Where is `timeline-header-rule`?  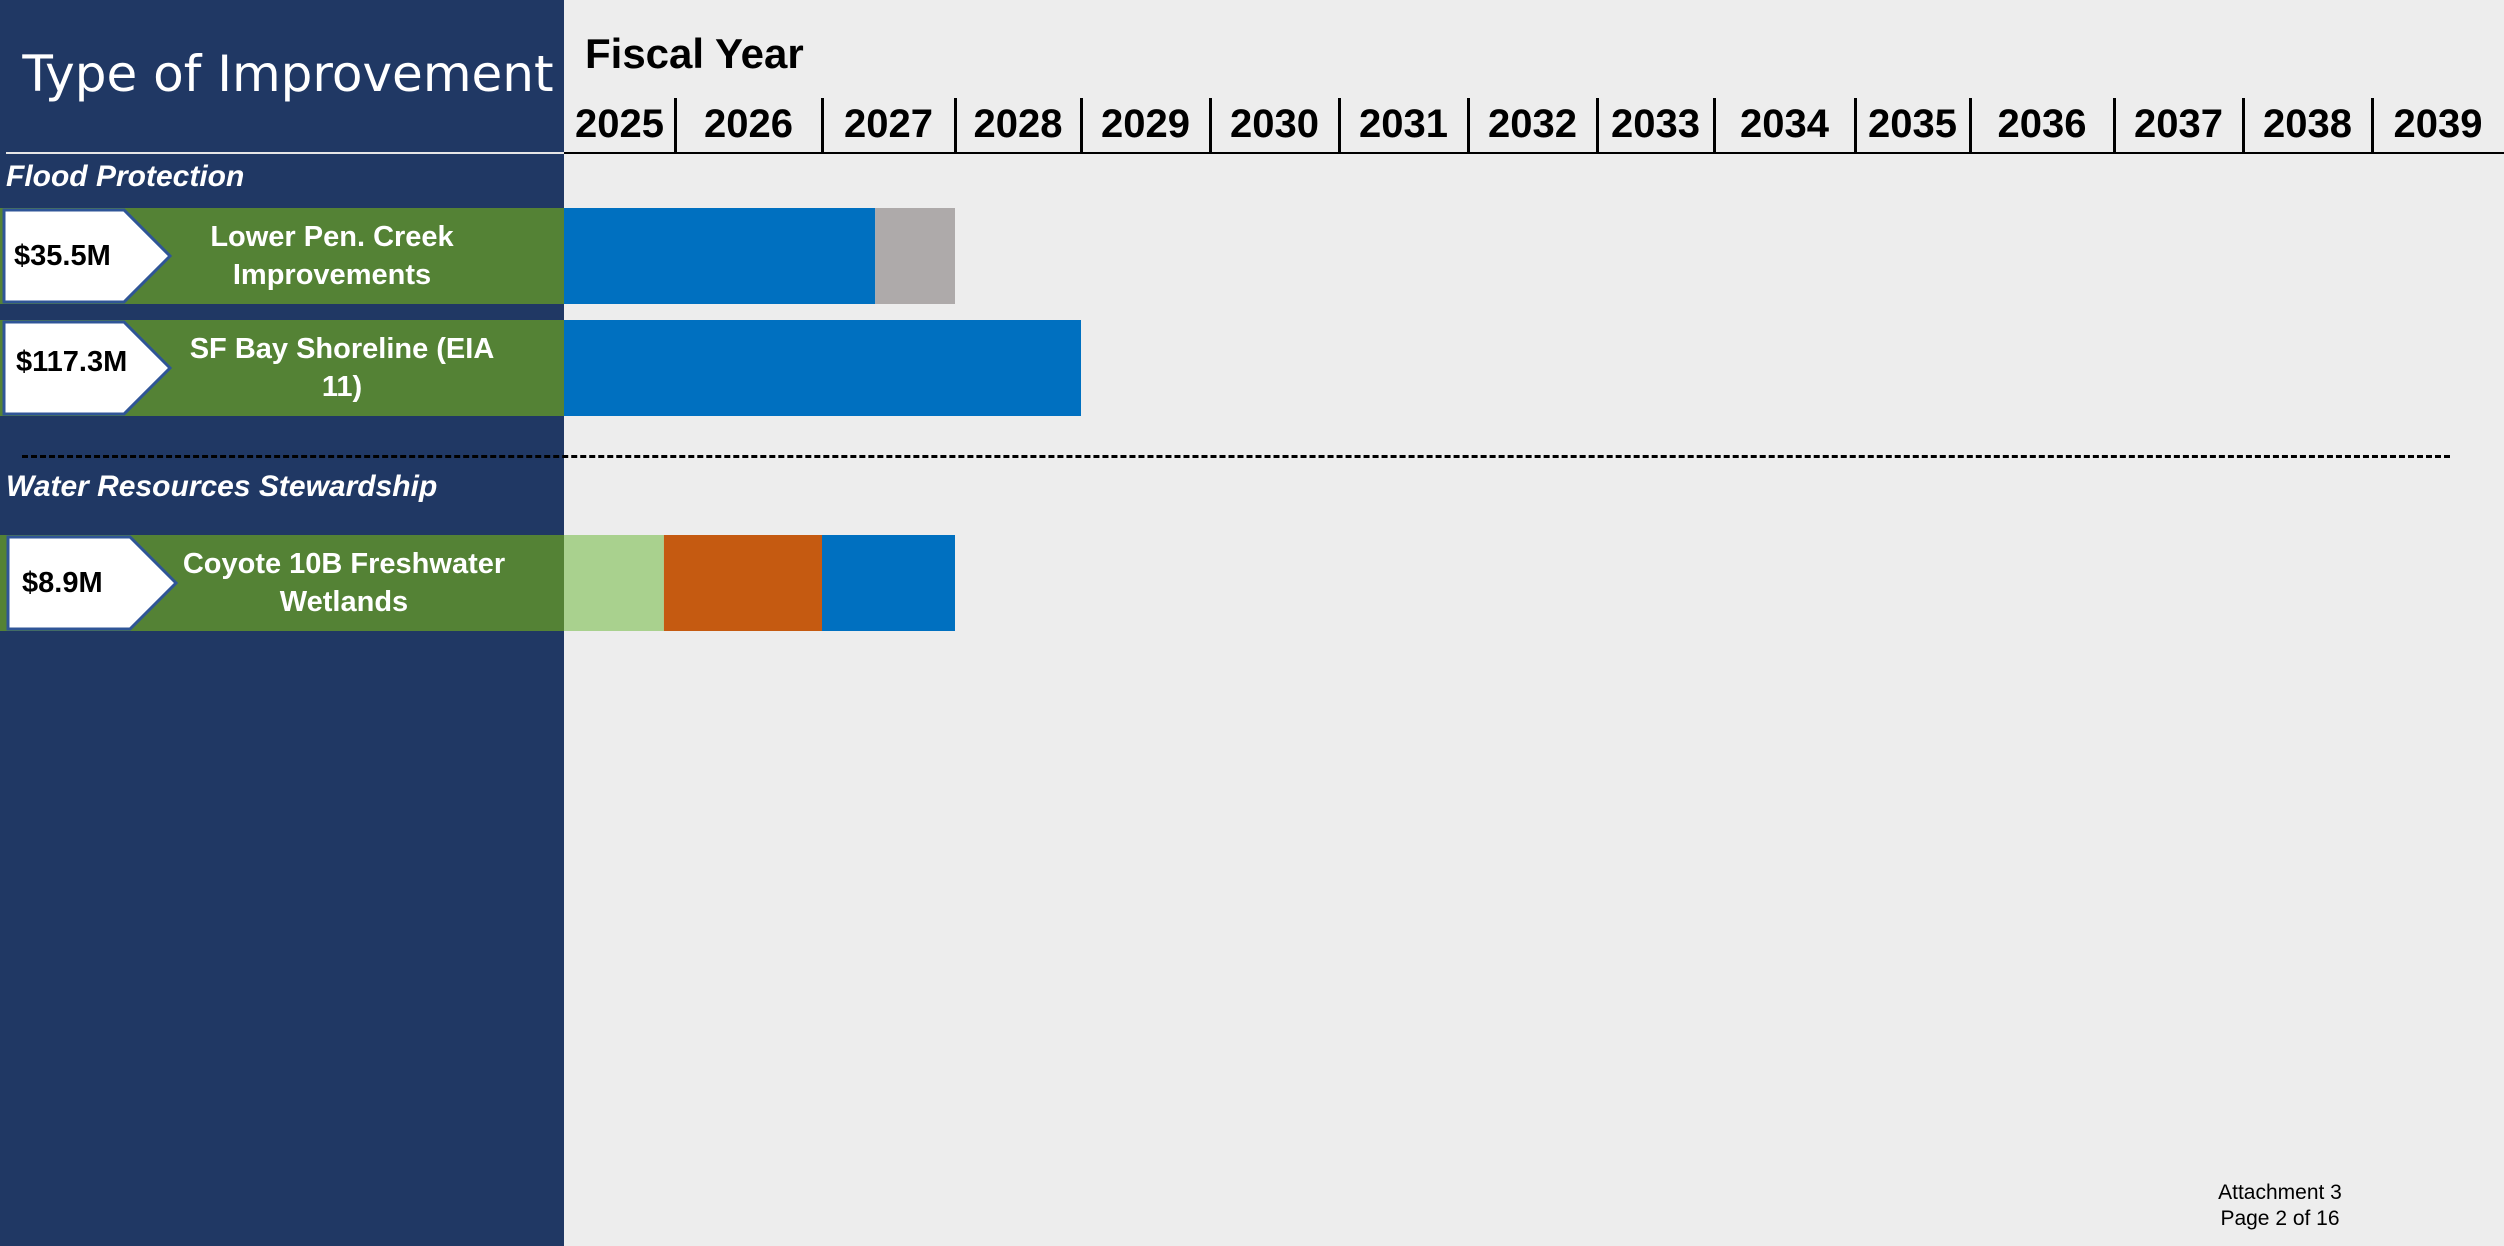 timeline-header-rule is located at coordinates (1534, 153).